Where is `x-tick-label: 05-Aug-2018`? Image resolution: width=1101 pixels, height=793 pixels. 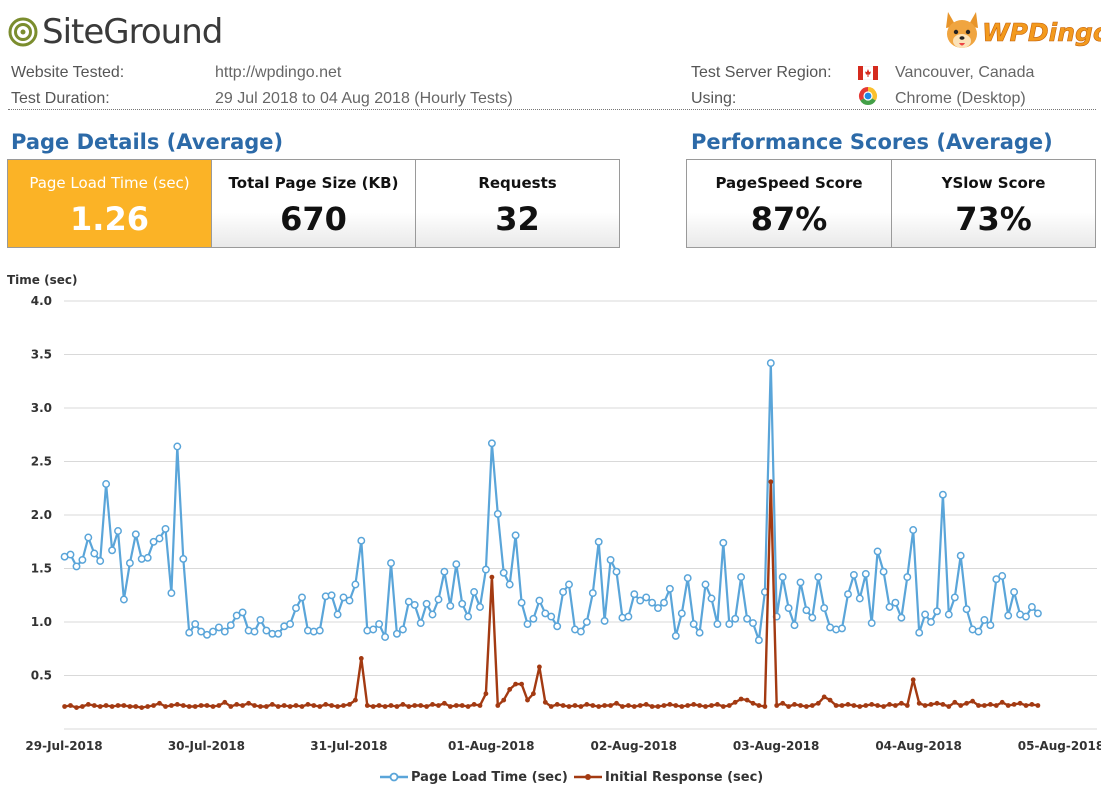
x-tick-label: 05-Aug-2018 is located at coordinates (1059, 746).